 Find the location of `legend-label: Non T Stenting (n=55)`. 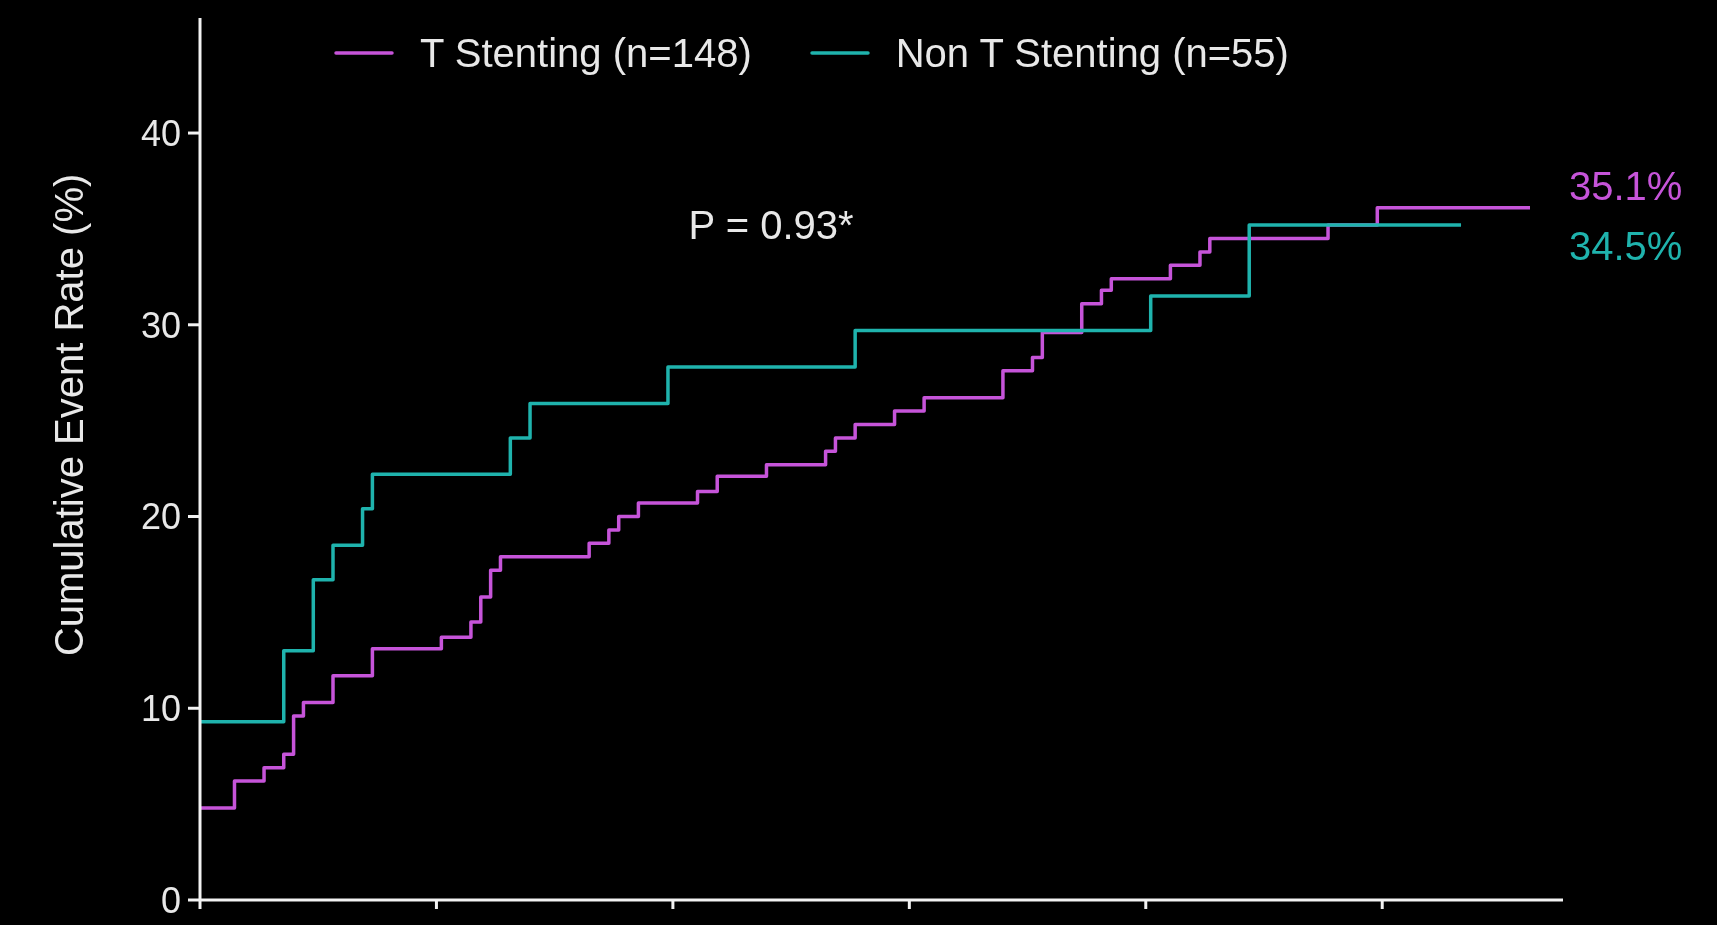

legend-label: Non T Stenting (n=55) is located at coordinates (1092, 53).